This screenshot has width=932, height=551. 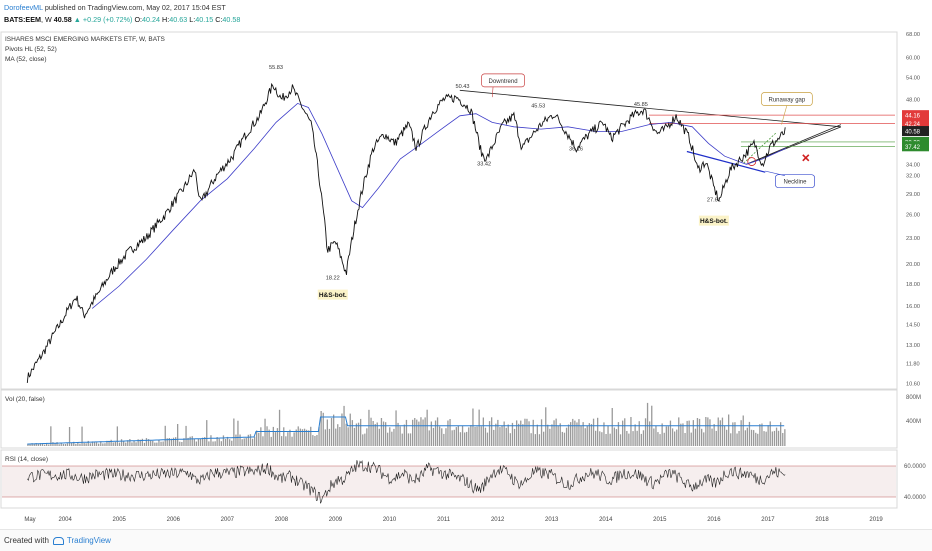 What do you see at coordinates (103, 19) in the screenshot?
I see `price-change: ▲ +0.29 (+0.72%)` at bounding box center [103, 19].